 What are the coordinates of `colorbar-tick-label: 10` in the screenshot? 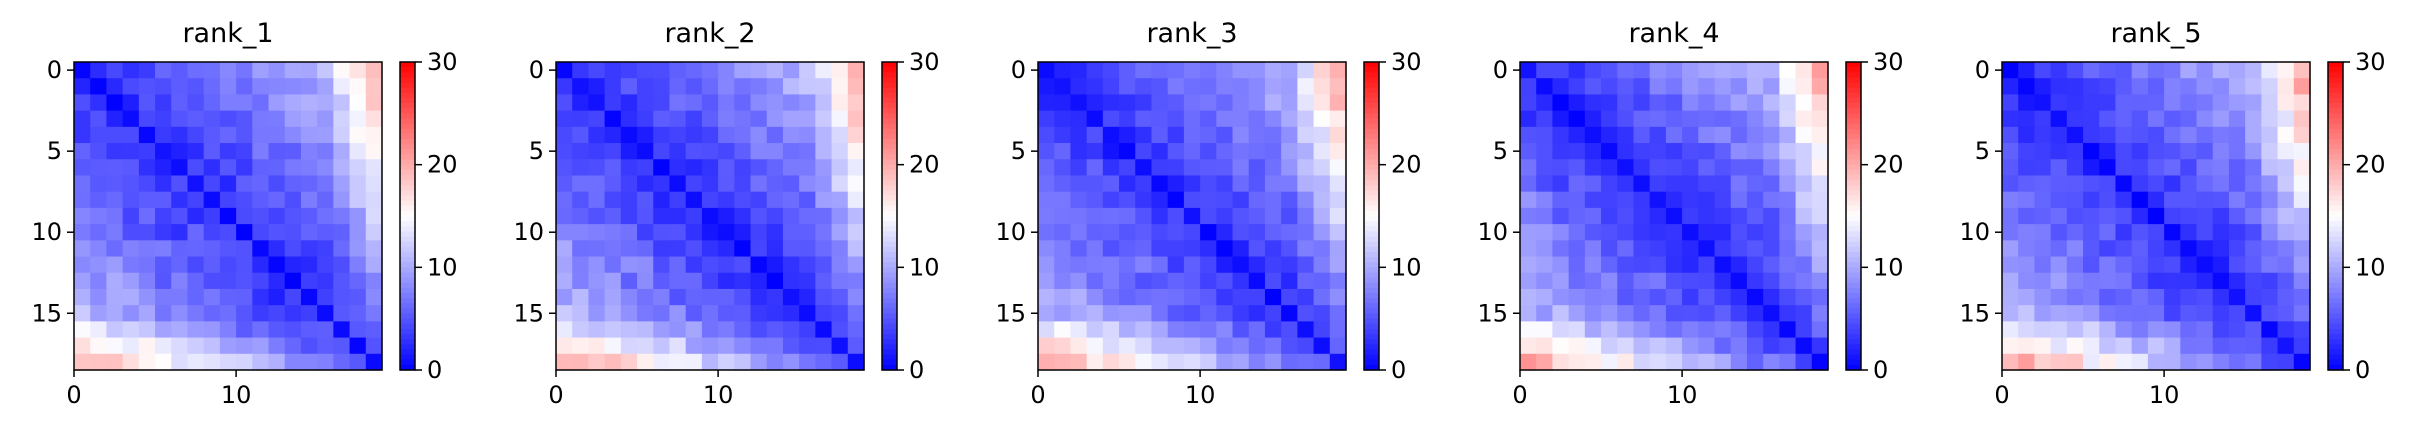 It's located at (924, 267).